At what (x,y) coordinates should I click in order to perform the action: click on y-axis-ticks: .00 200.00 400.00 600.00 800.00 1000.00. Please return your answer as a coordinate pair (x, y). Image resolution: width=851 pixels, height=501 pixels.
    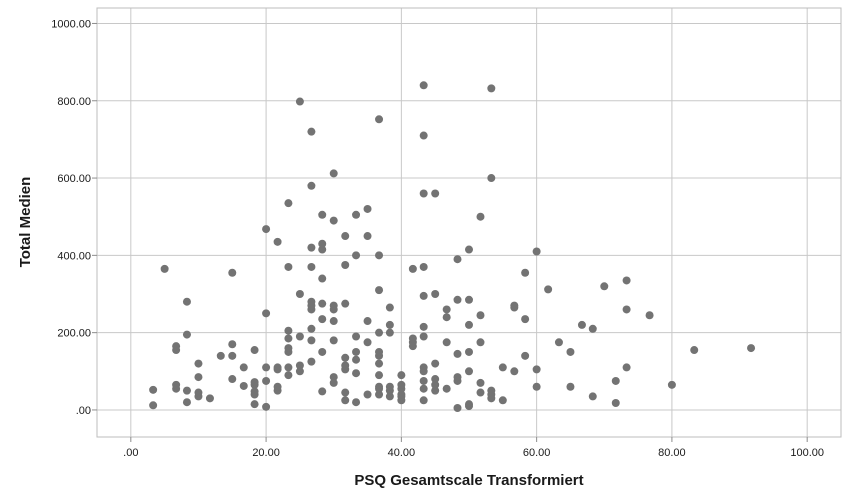
    Looking at the image, I should click on (74, 217).